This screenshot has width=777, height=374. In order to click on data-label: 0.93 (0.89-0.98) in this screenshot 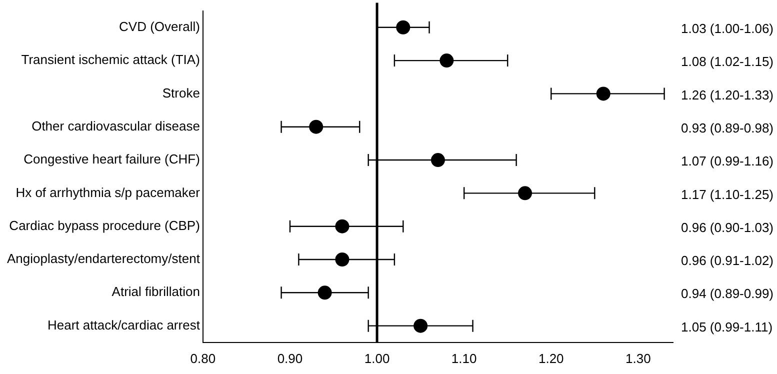, I will do `click(727, 128)`.